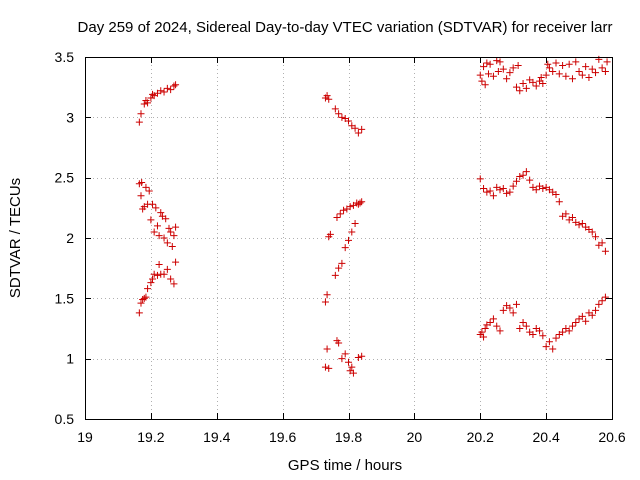 This screenshot has height=480, width=640. Describe the element at coordinates (65, 298) in the screenshot. I see `y-tick-label: 1.5` at that location.